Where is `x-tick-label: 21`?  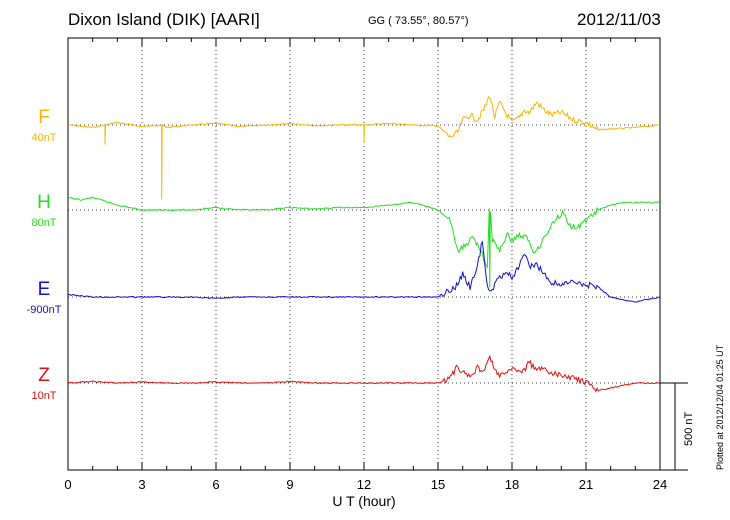 x-tick-label: 21 is located at coordinates (586, 484).